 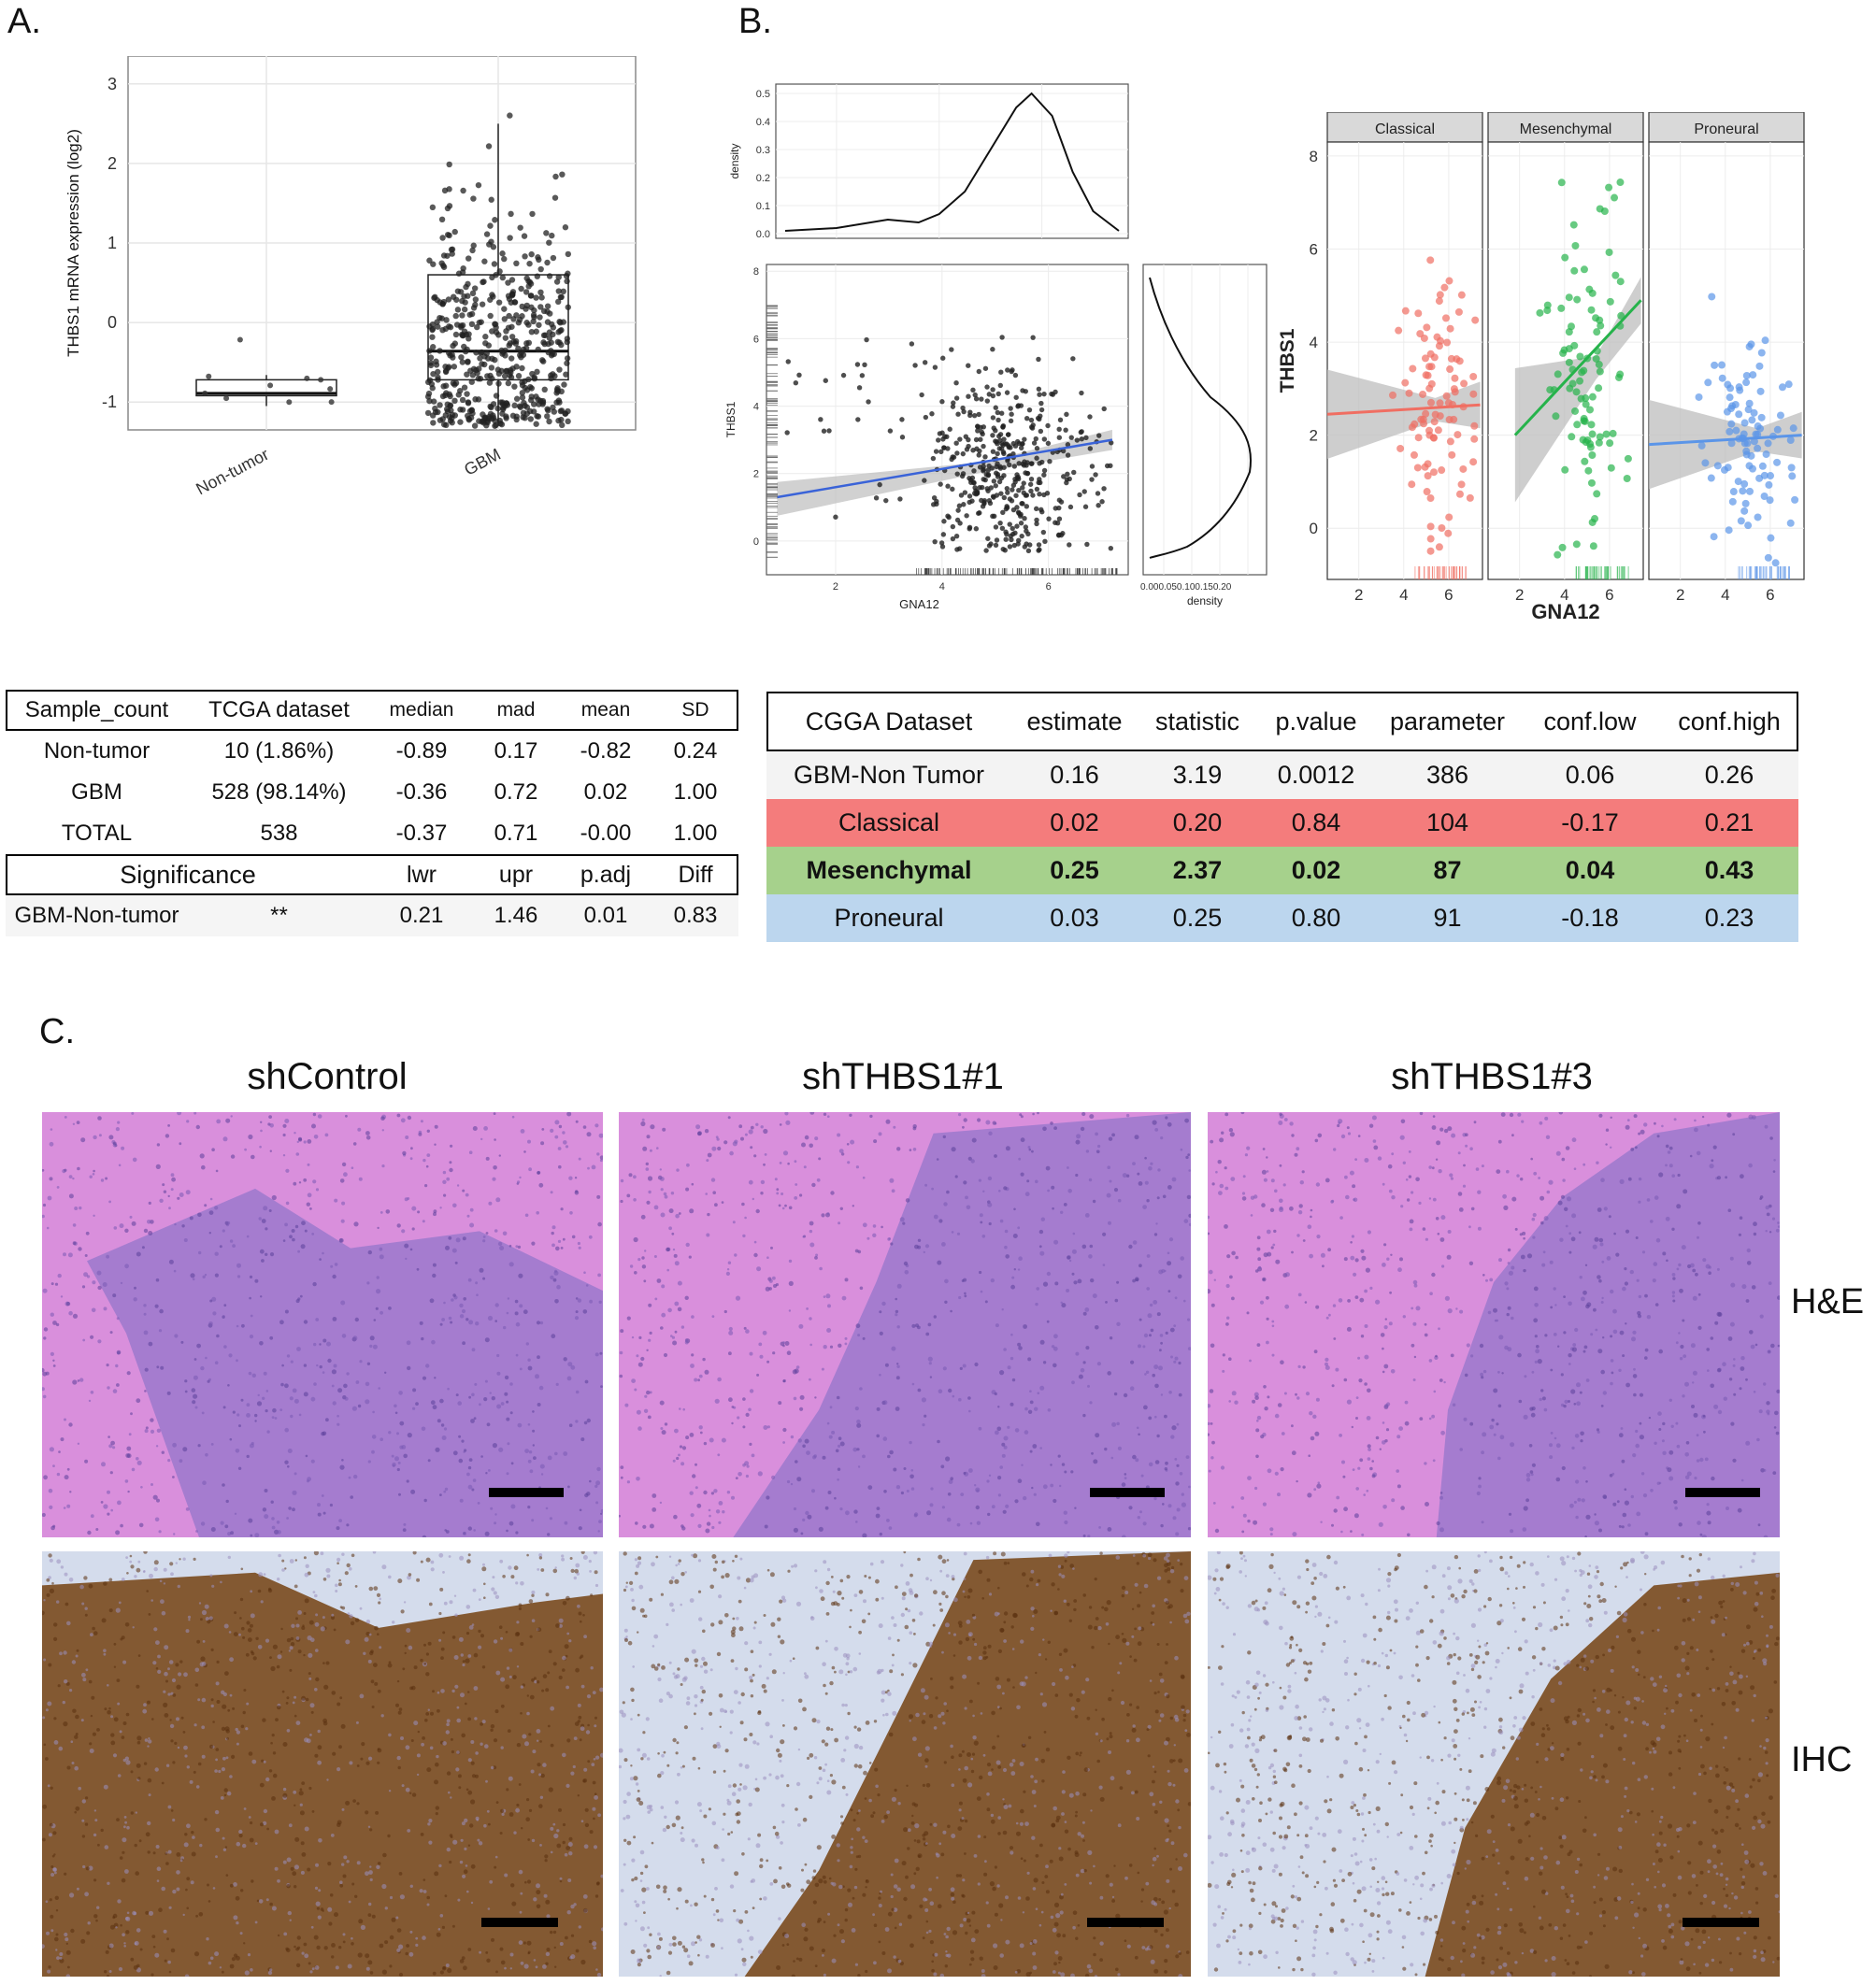 What do you see at coordinates (952, 161) in the screenshot?
I see `plot-area` at bounding box center [952, 161].